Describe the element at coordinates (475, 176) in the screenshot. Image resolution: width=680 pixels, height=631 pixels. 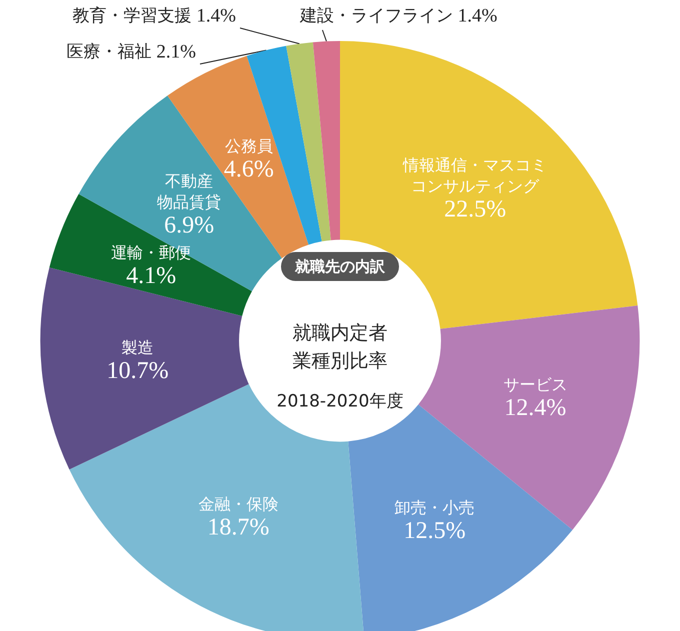
I see `slice-label: 情報通信・マスコミコンサルティング` at that location.